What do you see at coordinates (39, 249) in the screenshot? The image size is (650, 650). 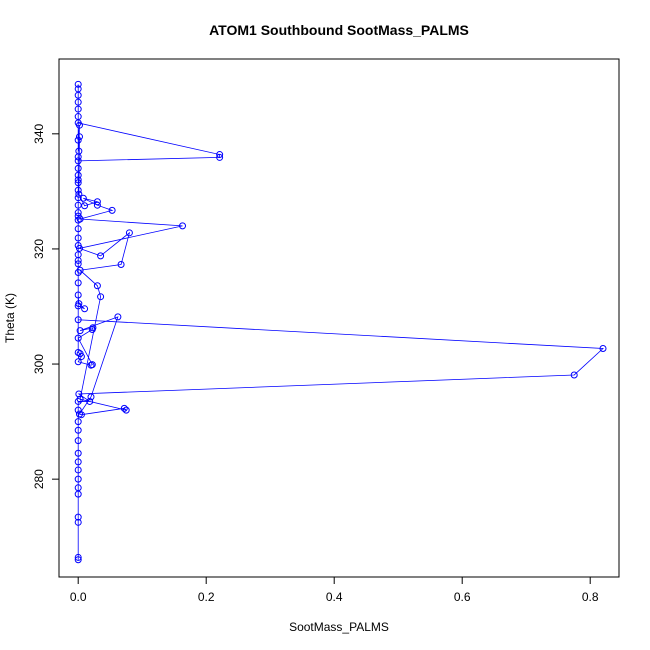 I see `y-tick-label: 320` at bounding box center [39, 249].